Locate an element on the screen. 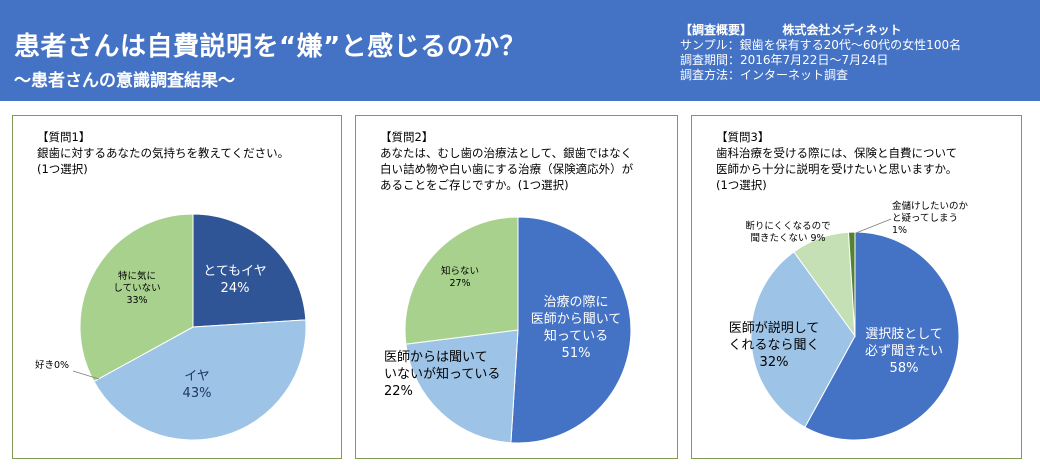  question-1-text: 【質問1】 銀歯に対するあなたの気持ちを教えてください。 (1つ選択) is located at coordinates (163, 153).